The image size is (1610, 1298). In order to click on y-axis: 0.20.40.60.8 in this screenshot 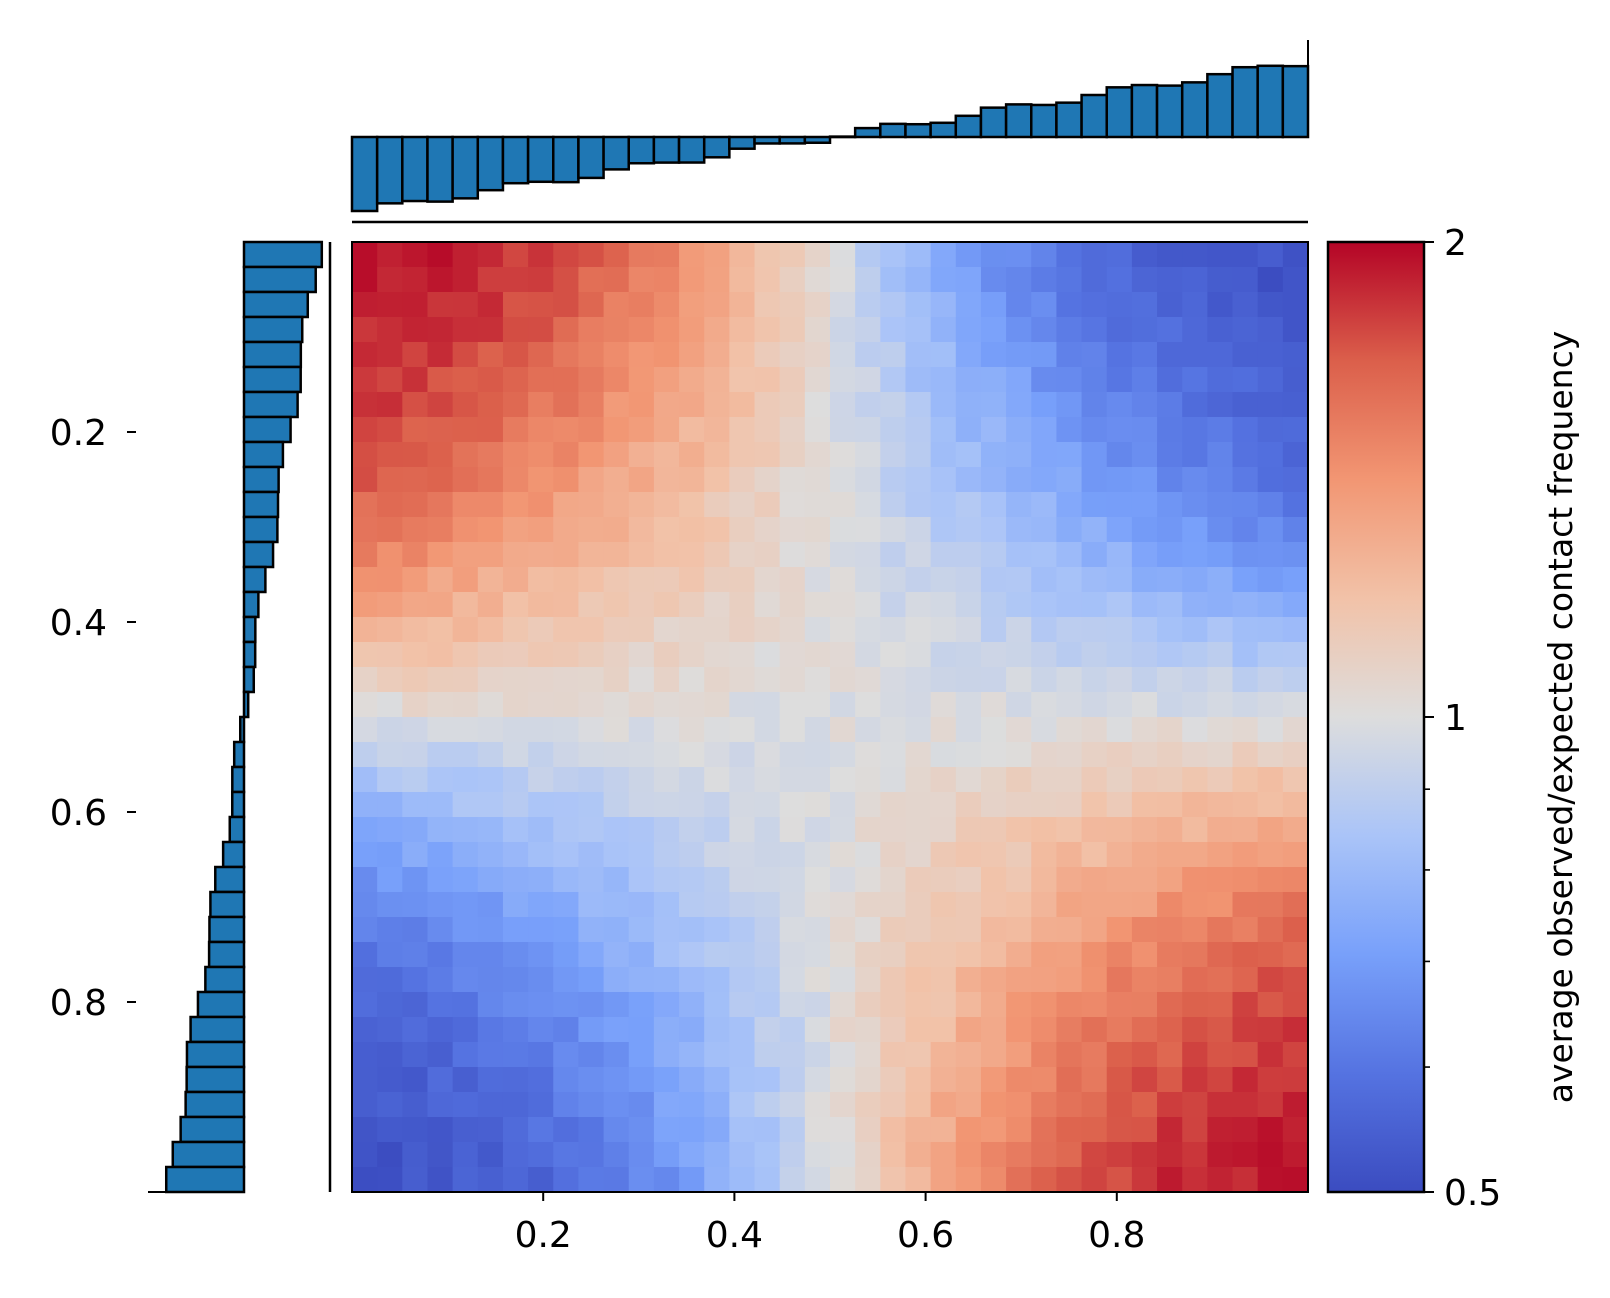, I will do `click(93, 718)`.